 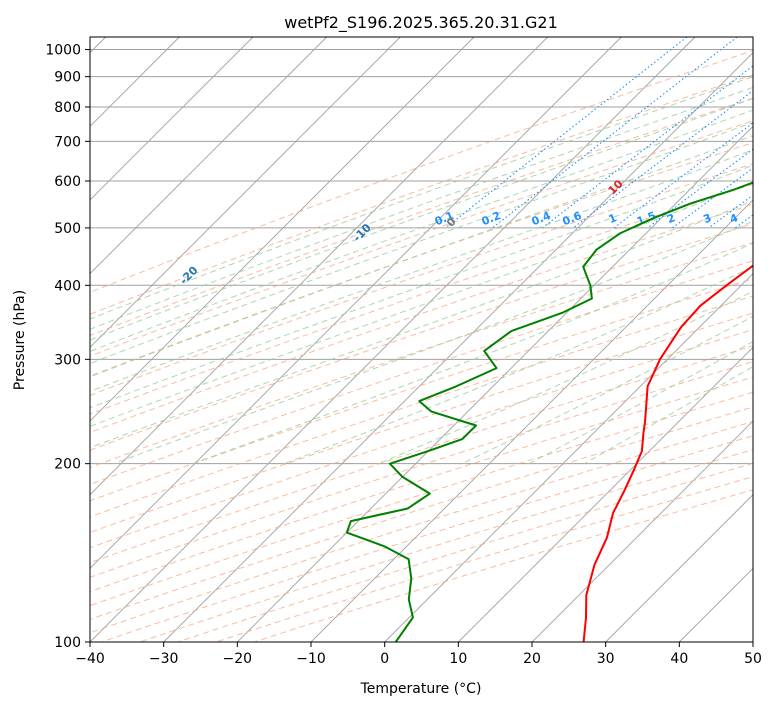 I want to click on x-axis: −40 −30 −20 −10 0 10 20 30 40 50, so click(x=418, y=654).